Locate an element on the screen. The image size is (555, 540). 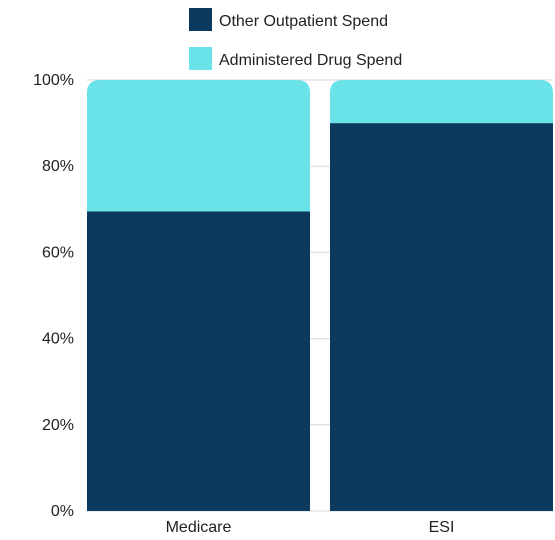
legend-label: Administered Drug Spend is located at coordinates (310, 60).